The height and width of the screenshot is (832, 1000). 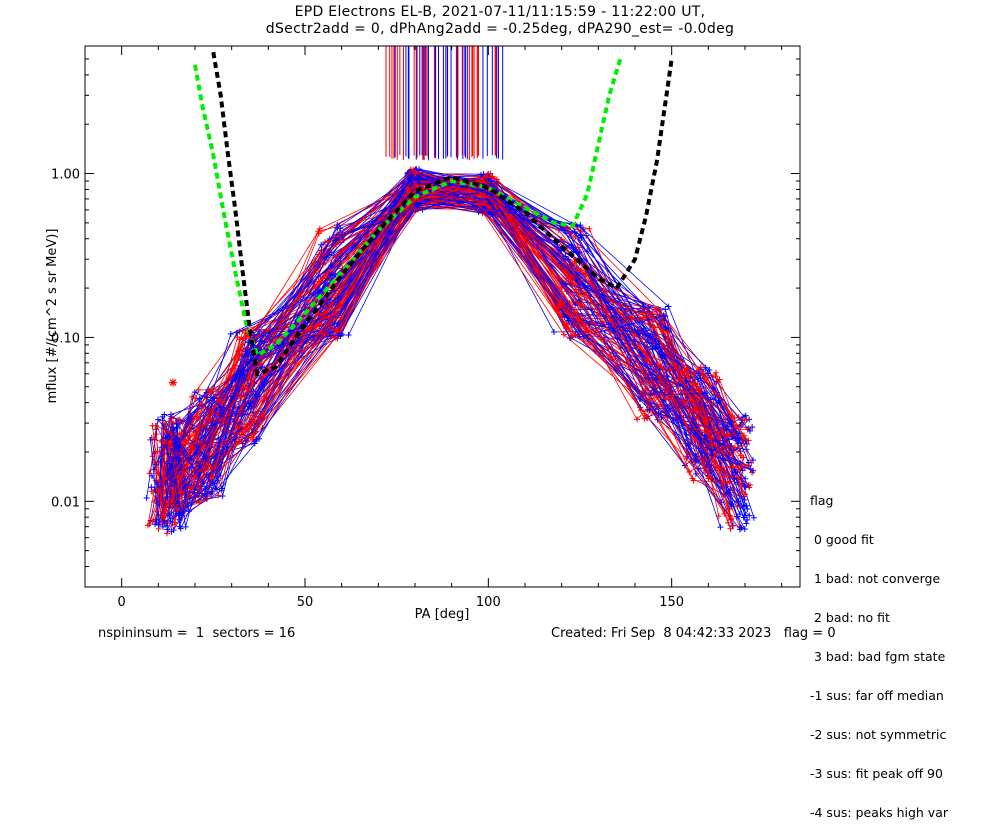 I want to click on legend-item-4: -1 sus: far off median, so click(x=877, y=695).